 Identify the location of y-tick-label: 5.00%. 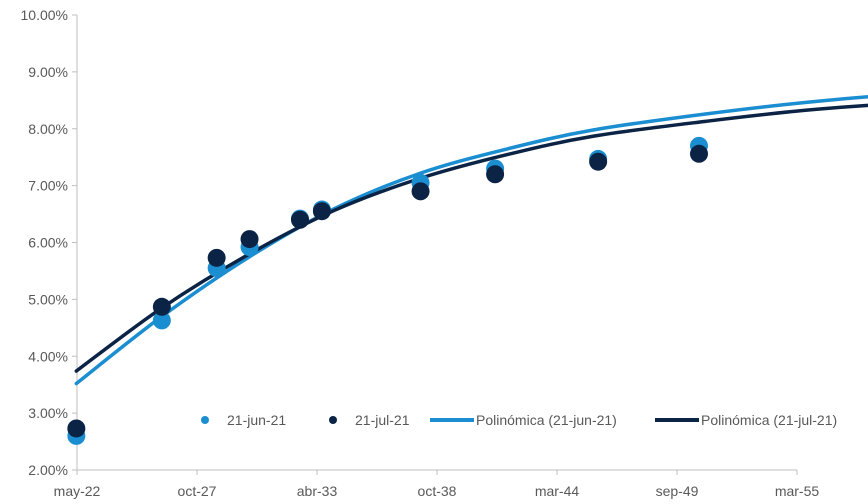
(48, 299).